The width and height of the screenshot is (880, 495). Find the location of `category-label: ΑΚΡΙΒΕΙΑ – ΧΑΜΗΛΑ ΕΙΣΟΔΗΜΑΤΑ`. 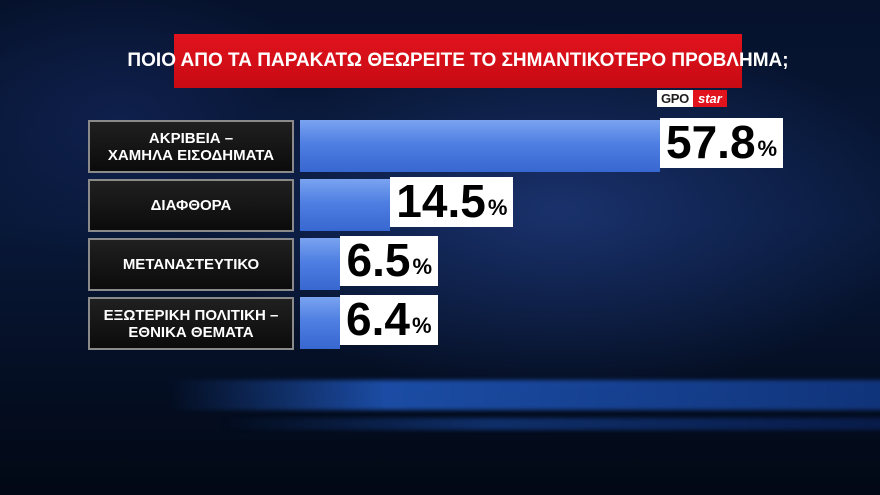

category-label: ΑΚΡΙΒΕΙΑ – ΧΑΜΗΛΑ ΕΙΣΟΔΗΜΑΤΑ is located at coordinates (191, 146).